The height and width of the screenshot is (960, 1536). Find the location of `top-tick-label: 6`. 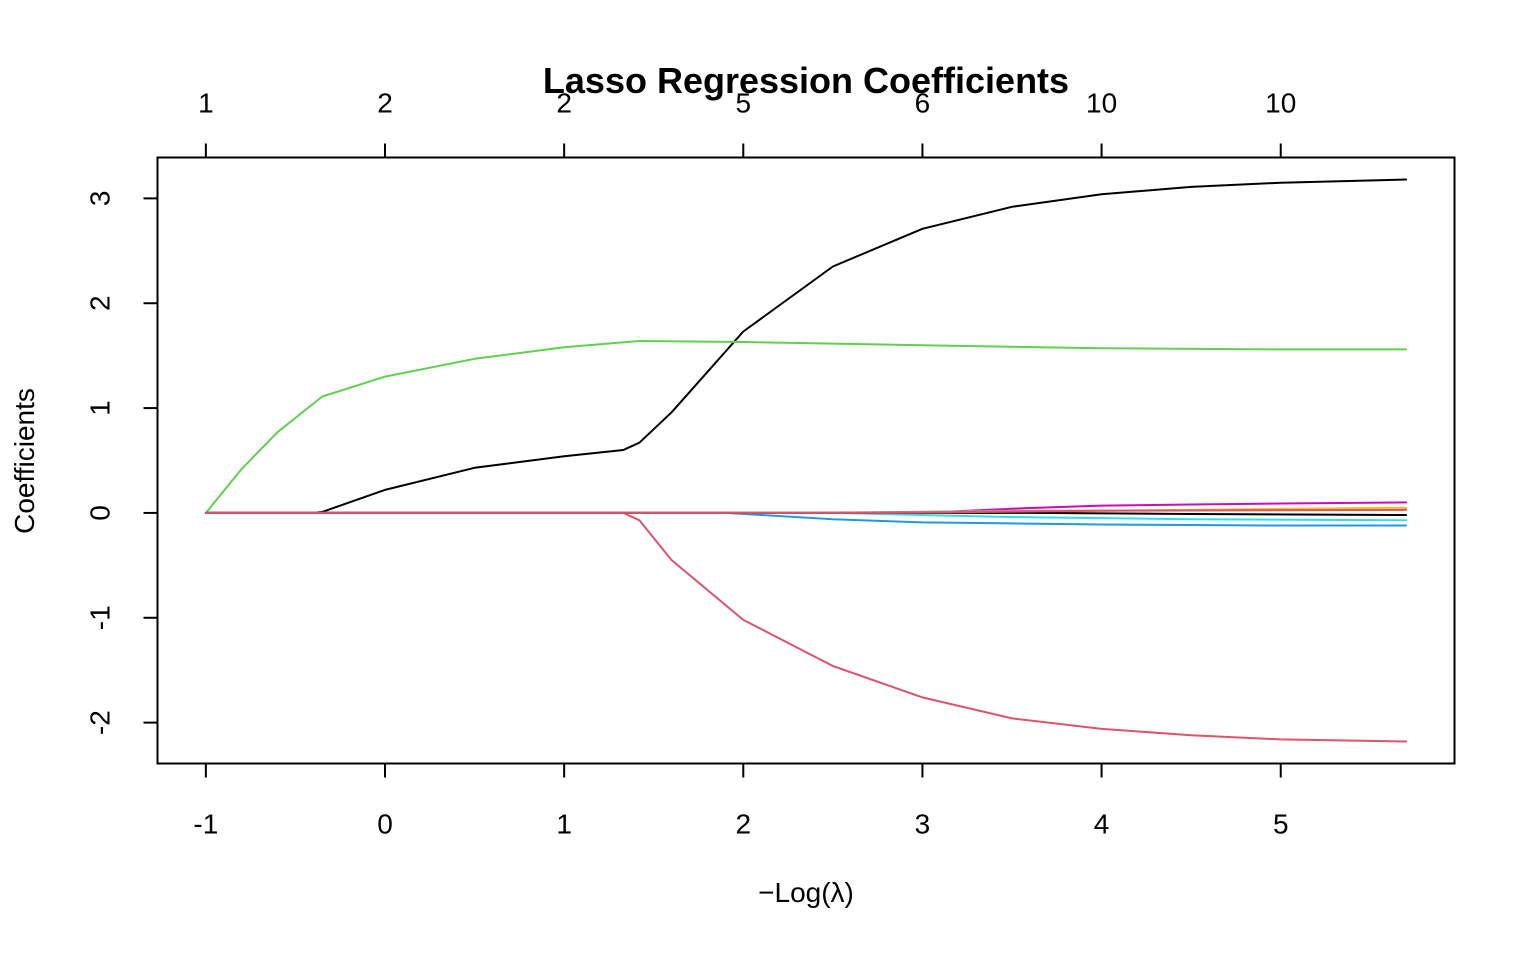

top-tick-label: 6 is located at coordinates (923, 103).